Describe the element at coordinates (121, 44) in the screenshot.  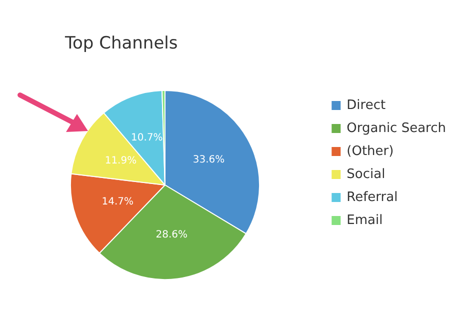
I see `chart-title: Top Channels` at that location.